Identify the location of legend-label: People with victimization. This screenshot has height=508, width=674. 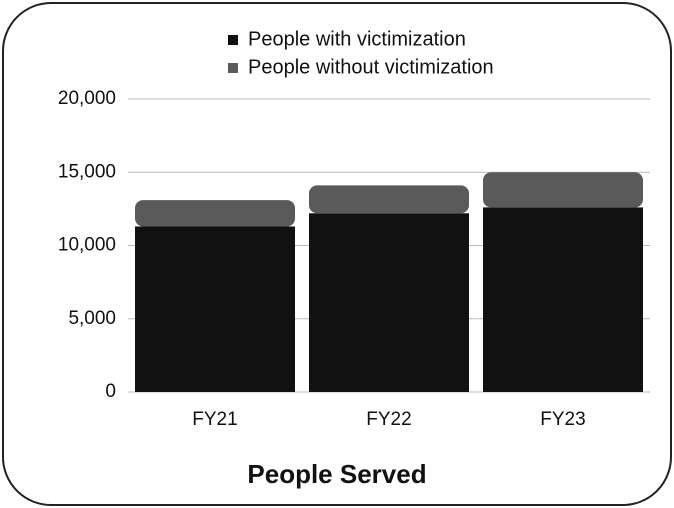
(357, 39).